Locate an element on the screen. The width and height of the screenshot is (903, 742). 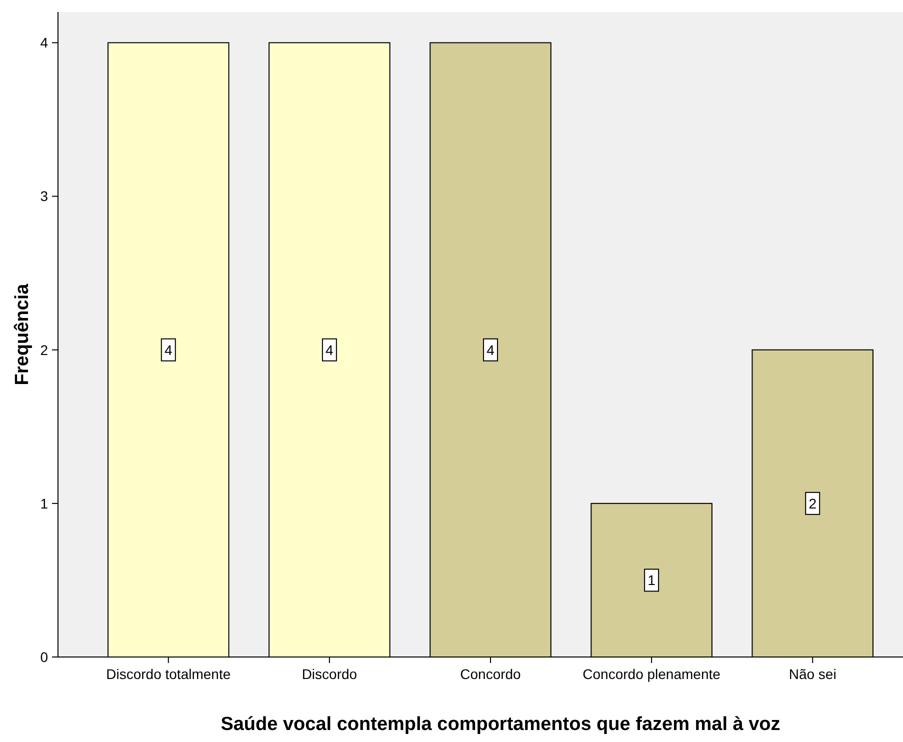
x-tick-label: Não sei is located at coordinates (812, 674).